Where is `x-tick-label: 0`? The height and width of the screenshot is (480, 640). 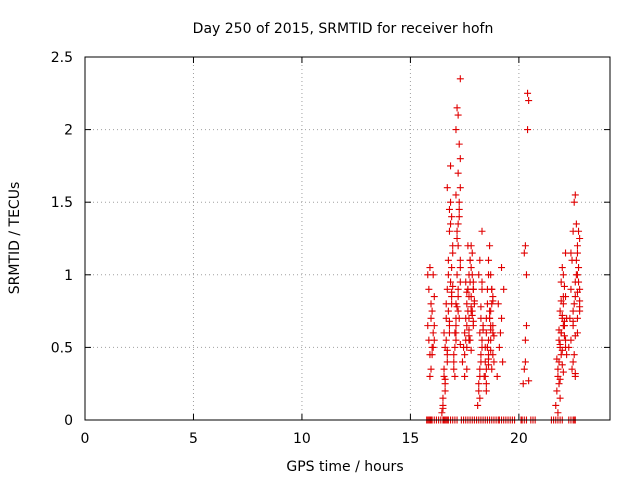 x-tick-label: 0 is located at coordinates (85, 439).